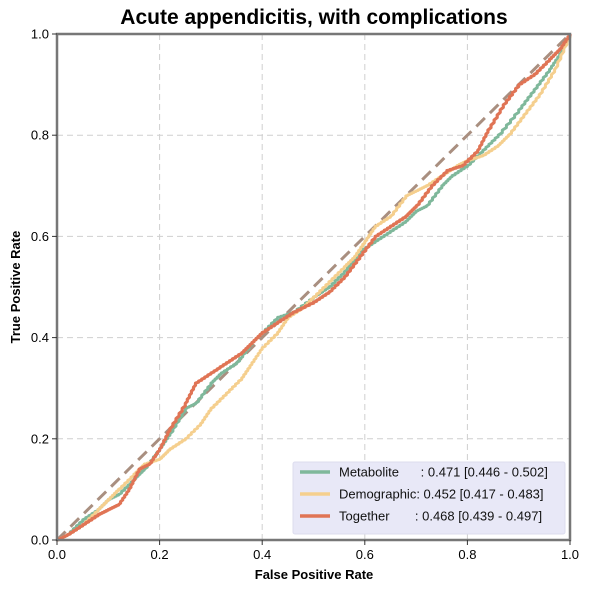 The height and width of the screenshot is (592, 591). Describe the element at coordinates (40, 438) in the screenshot. I see `y-tick-label: 0.2` at that location.